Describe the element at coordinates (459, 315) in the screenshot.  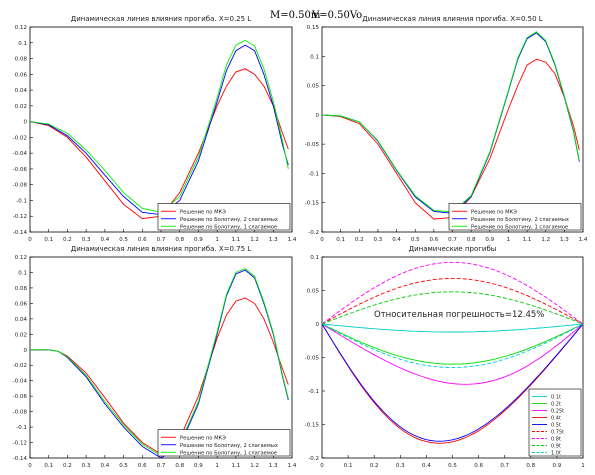
I see `error-annotation: Относительная погрешность=12.45%` at that location.